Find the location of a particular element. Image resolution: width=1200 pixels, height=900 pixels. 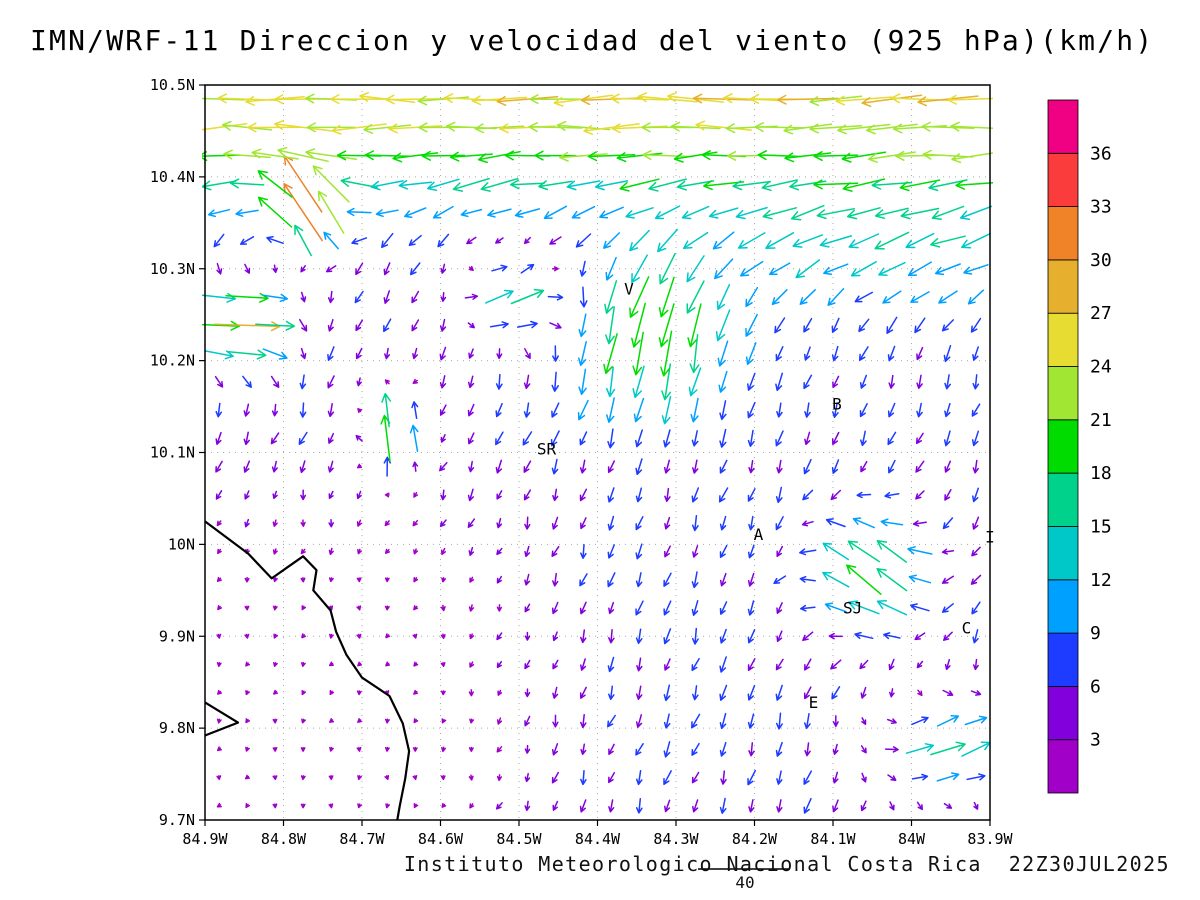

svg-text: 84.3W is located at coordinates (676, 839).